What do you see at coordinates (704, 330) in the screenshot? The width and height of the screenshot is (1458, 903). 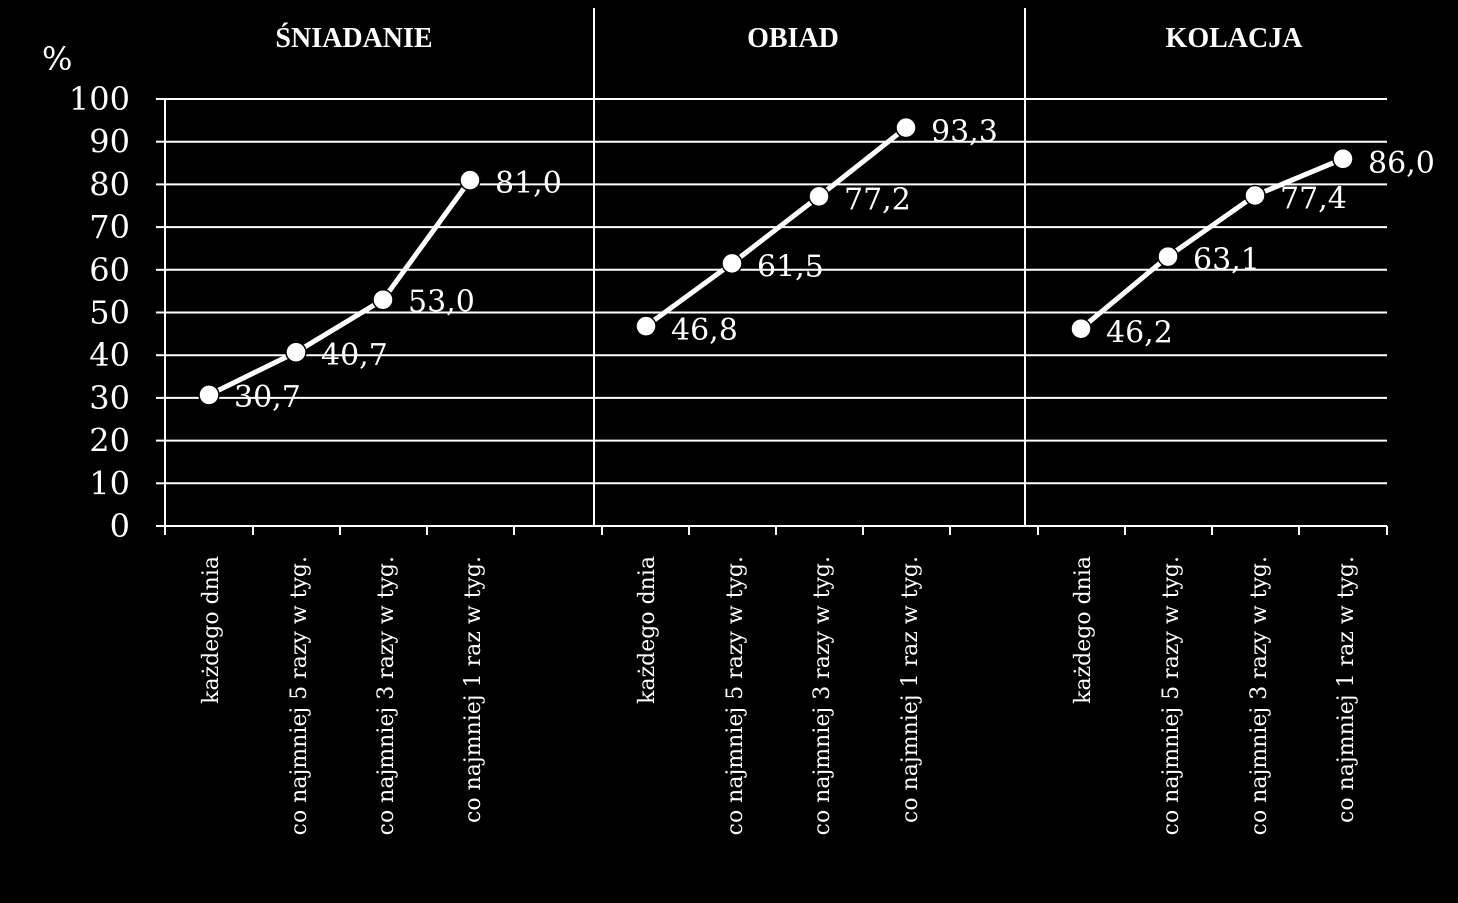 I see `data-label: 46,8` at bounding box center [704, 330].